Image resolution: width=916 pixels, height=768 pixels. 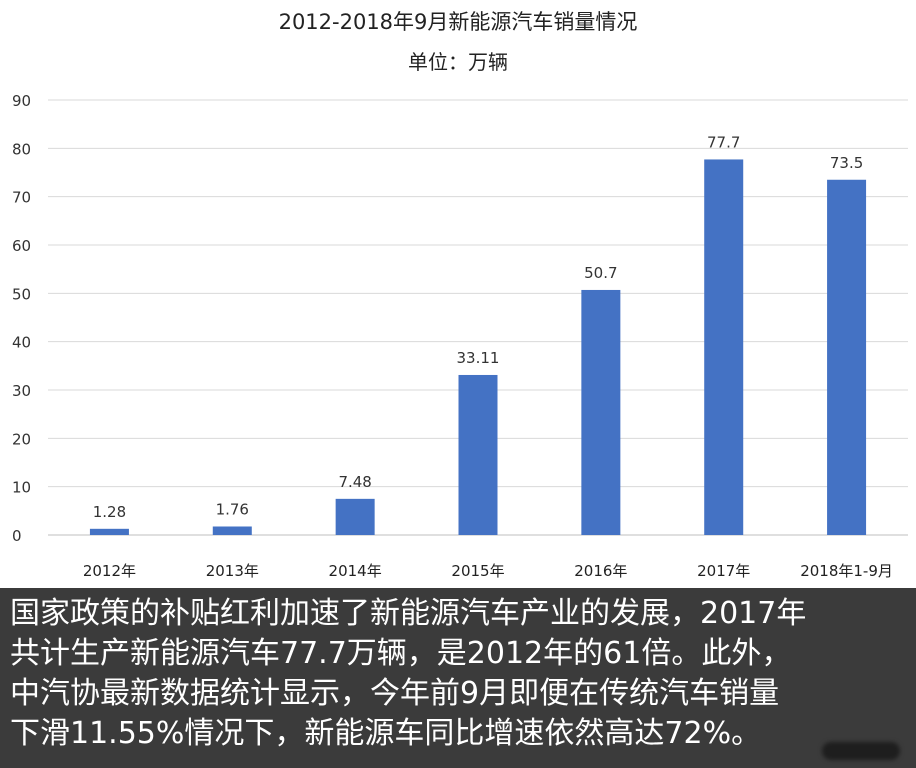 What do you see at coordinates (21, 101) in the screenshot?
I see `y-tick-label: 90` at bounding box center [21, 101].